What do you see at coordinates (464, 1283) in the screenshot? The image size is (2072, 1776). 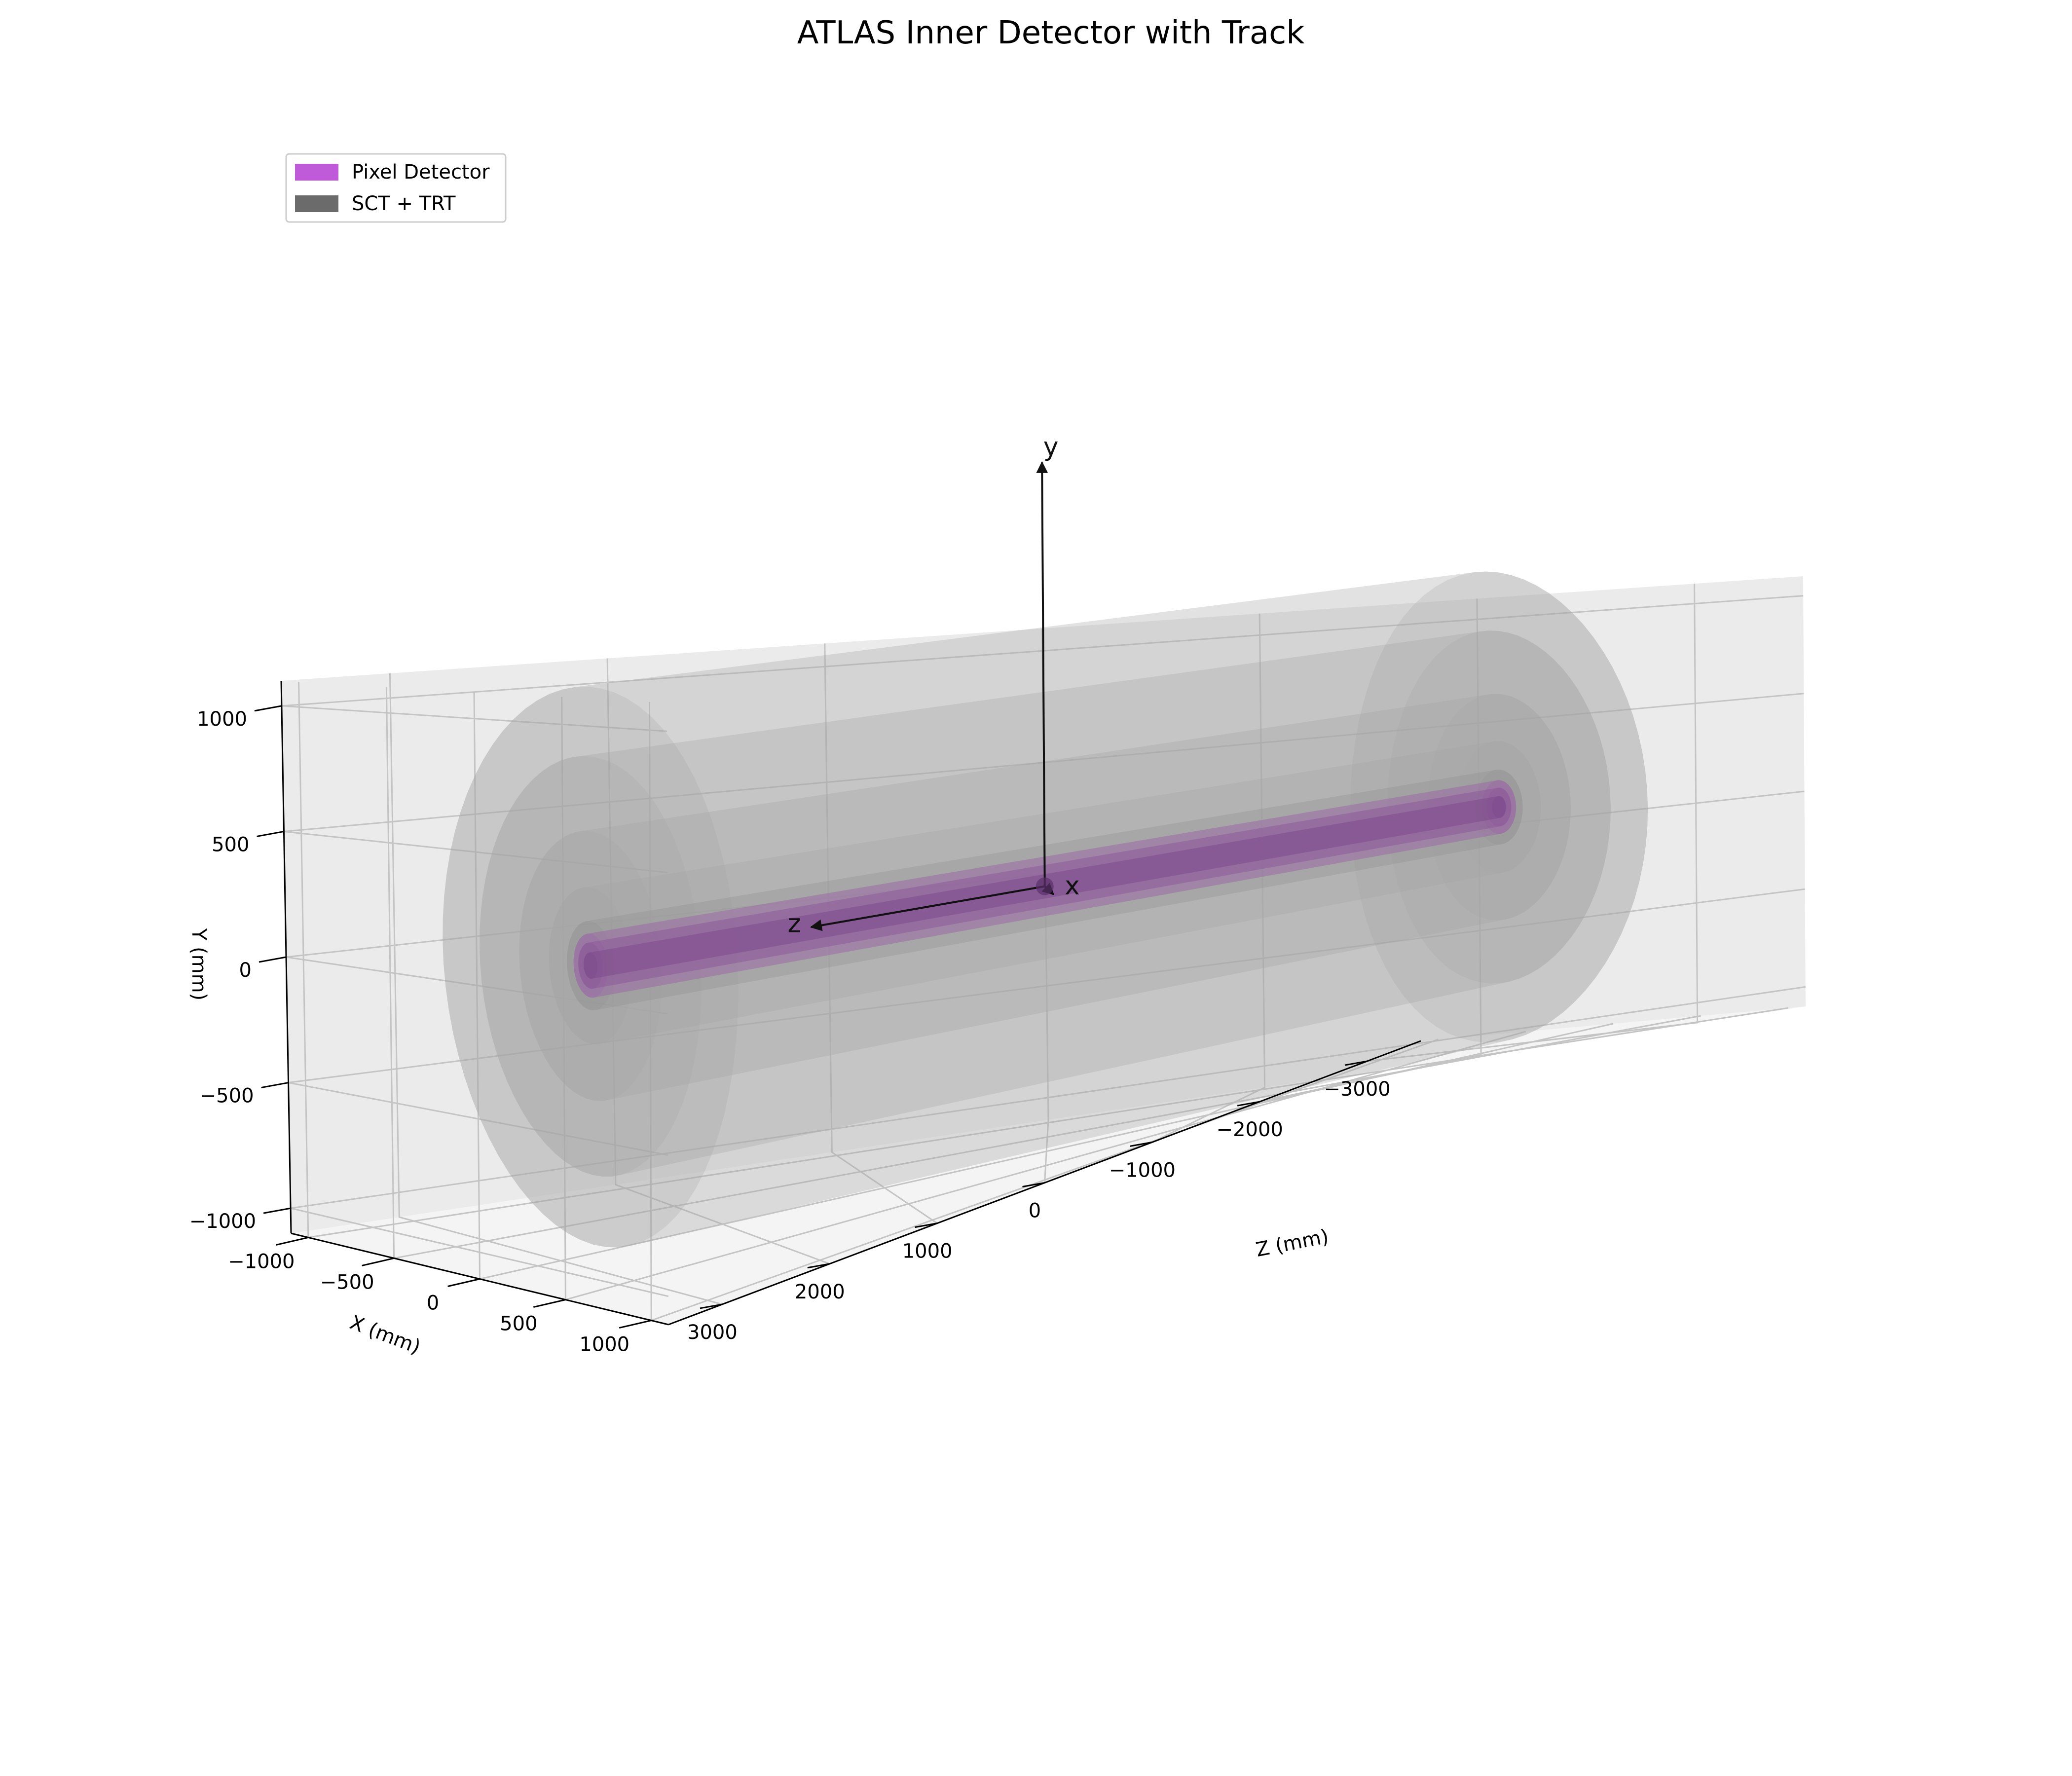 I see `x-tick-2-tick` at bounding box center [464, 1283].